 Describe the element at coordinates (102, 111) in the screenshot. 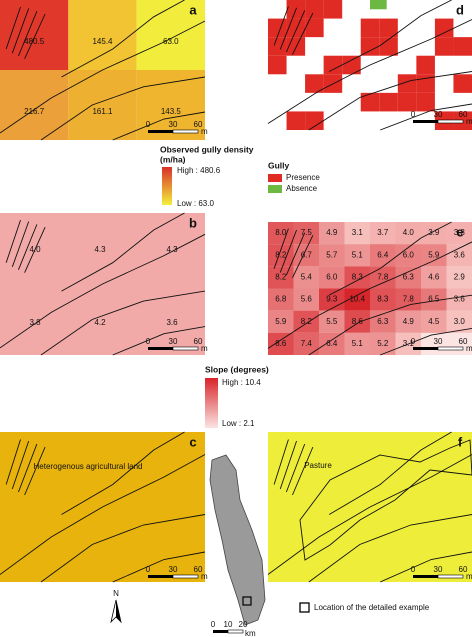

I see `cell-value: 161.1` at that location.